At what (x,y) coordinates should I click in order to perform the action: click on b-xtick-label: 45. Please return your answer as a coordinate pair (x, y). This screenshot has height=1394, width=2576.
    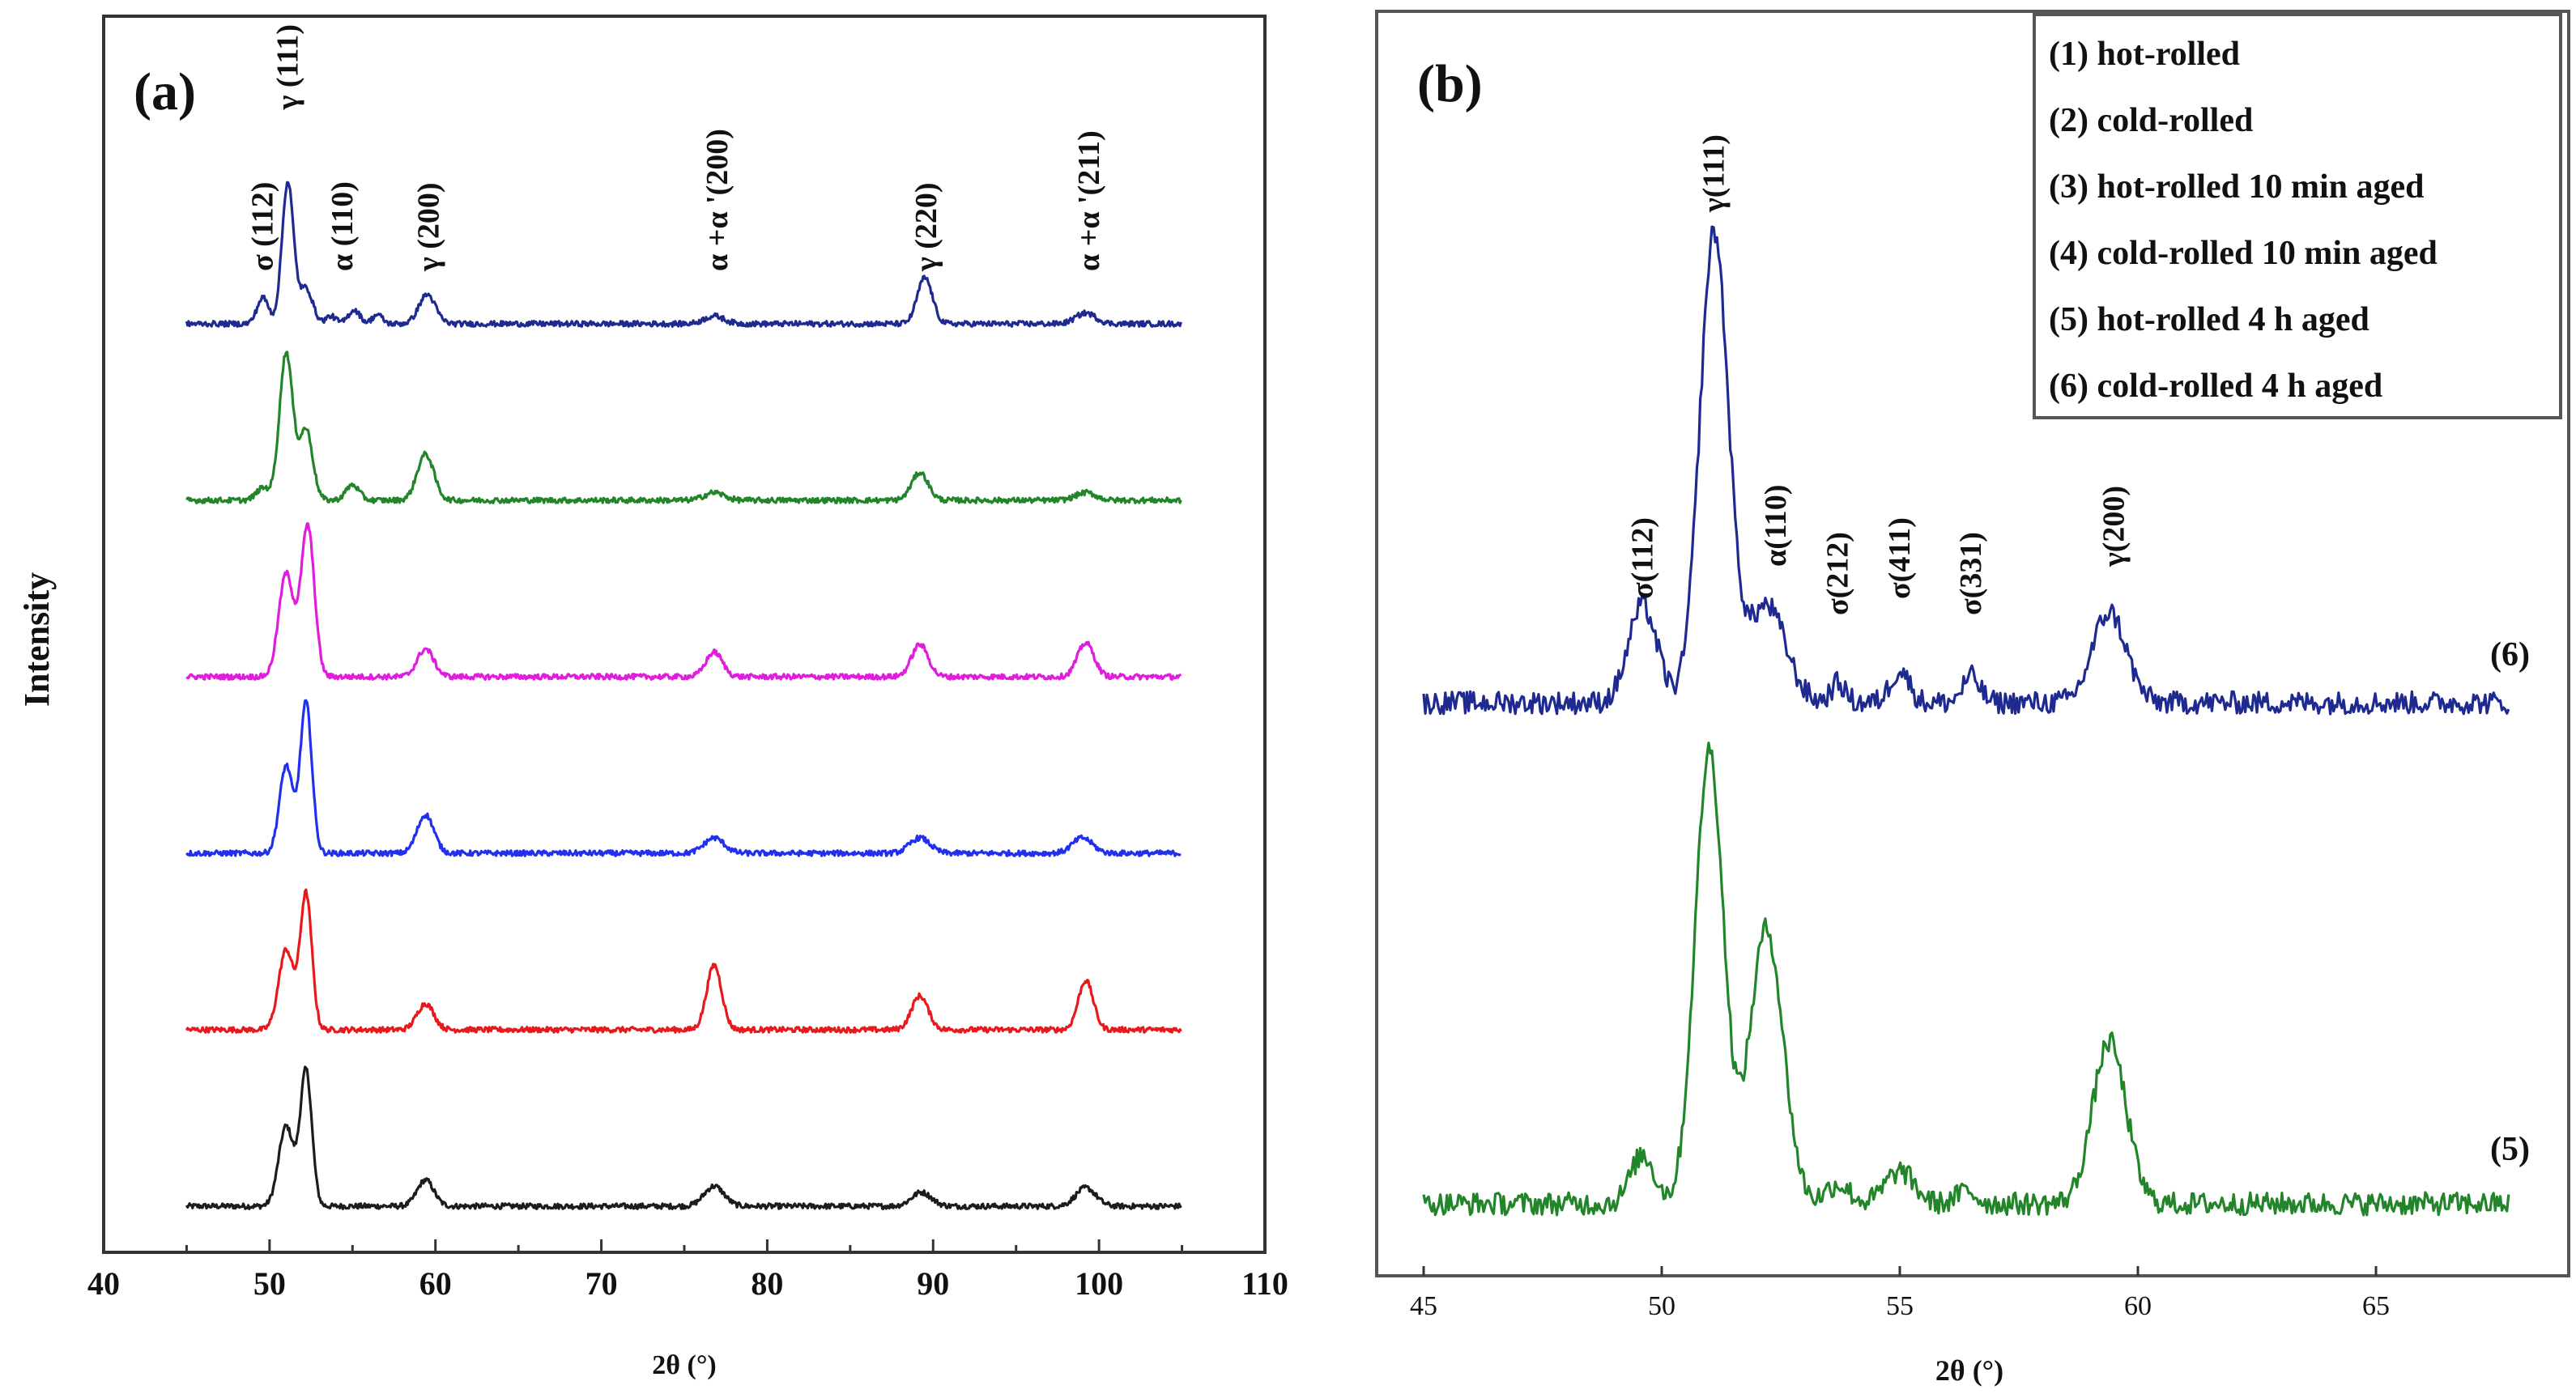
    Looking at the image, I should click on (1423, 1306).